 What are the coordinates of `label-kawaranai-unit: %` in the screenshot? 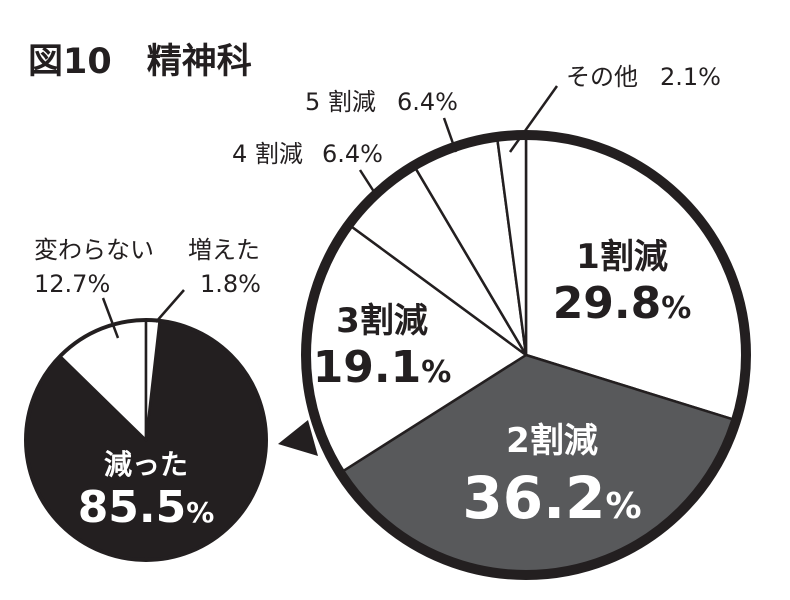 It's located at (98, 284).